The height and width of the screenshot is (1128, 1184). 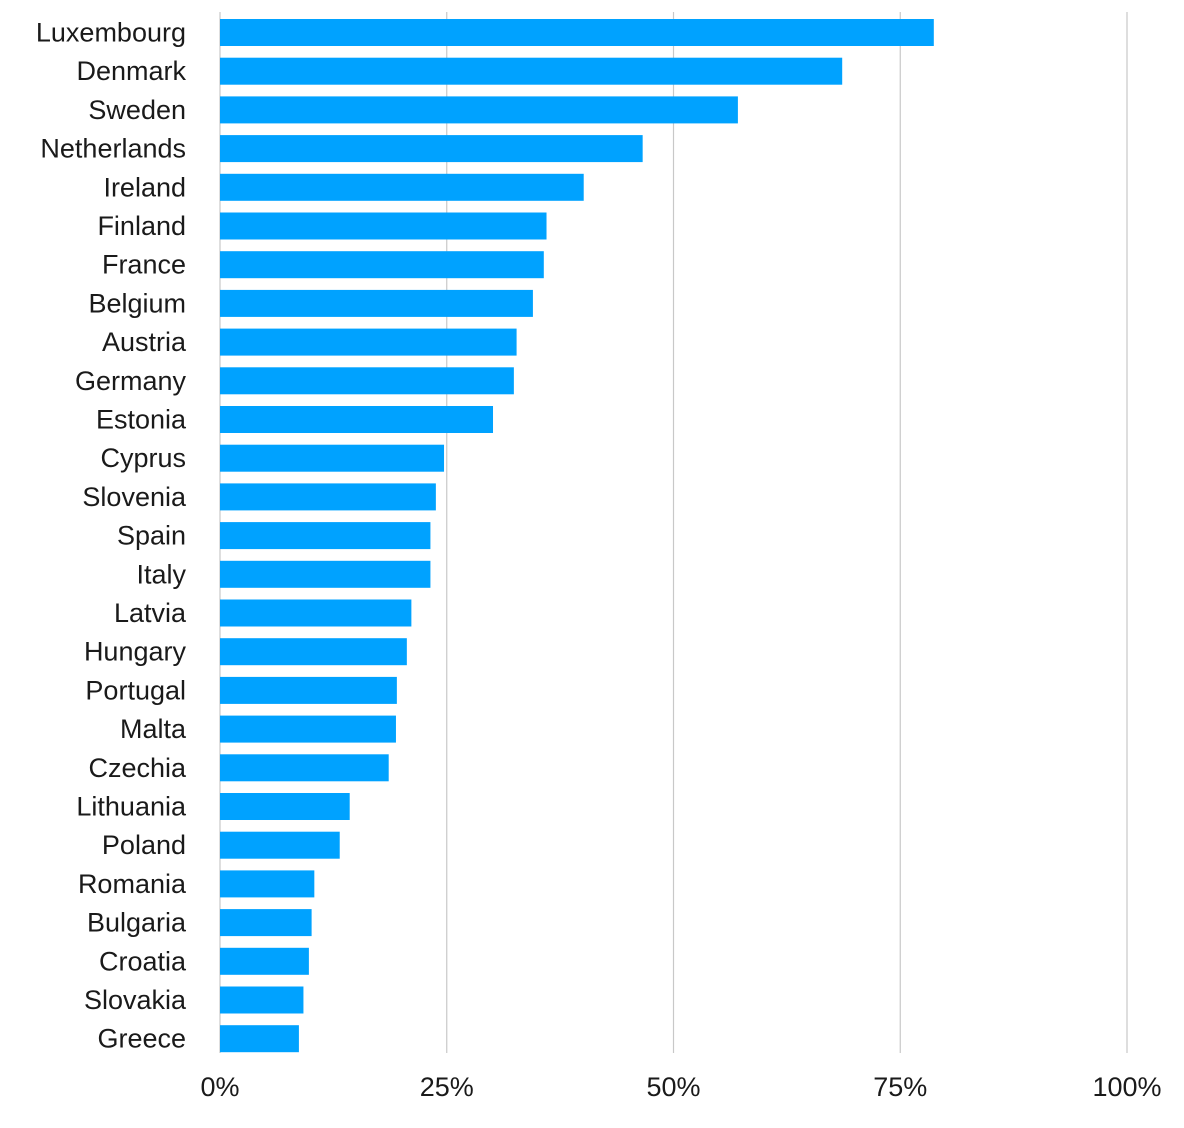 What do you see at coordinates (328, 497) in the screenshot?
I see `bar-slovenia` at bounding box center [328, 497].